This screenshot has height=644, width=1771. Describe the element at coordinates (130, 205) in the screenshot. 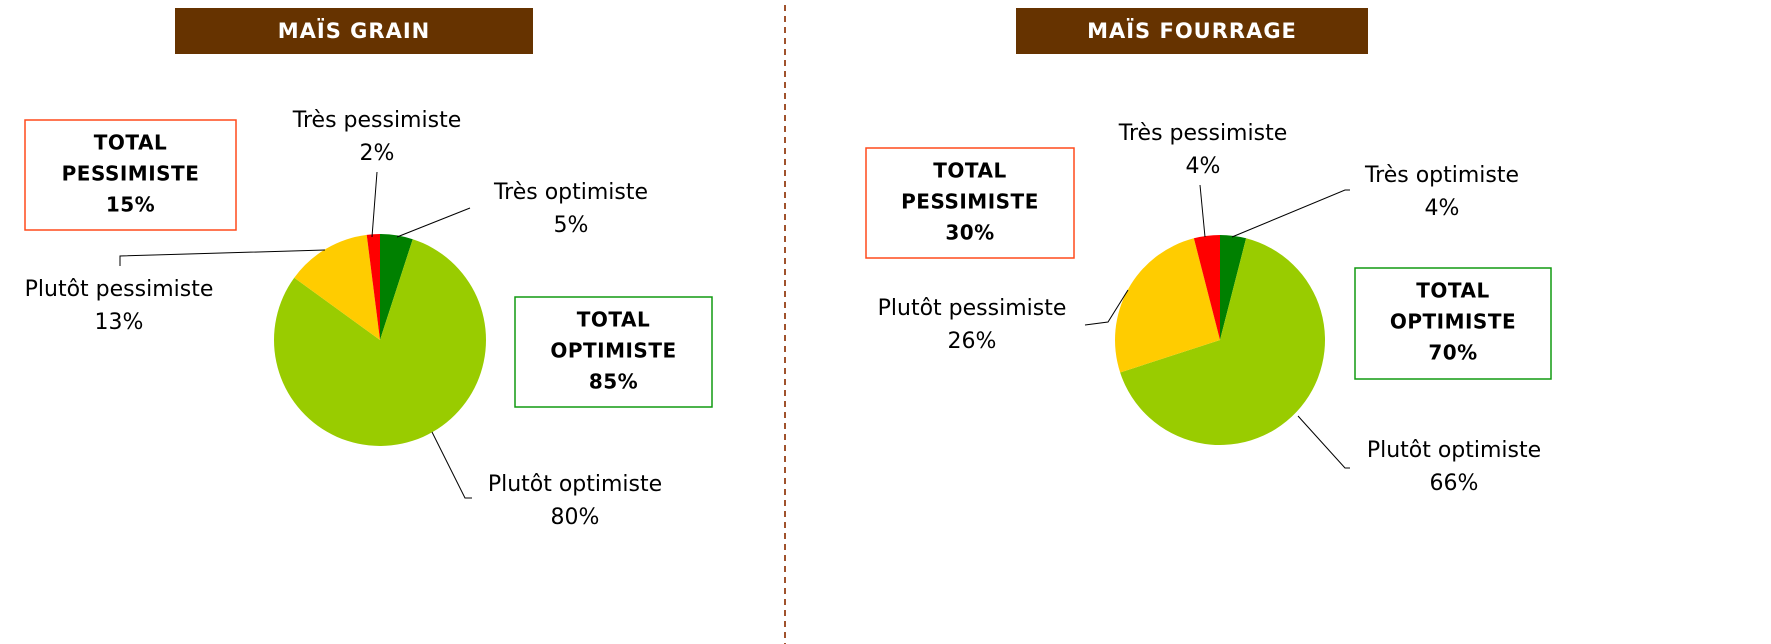

I see `total-value: 15%` at that location.